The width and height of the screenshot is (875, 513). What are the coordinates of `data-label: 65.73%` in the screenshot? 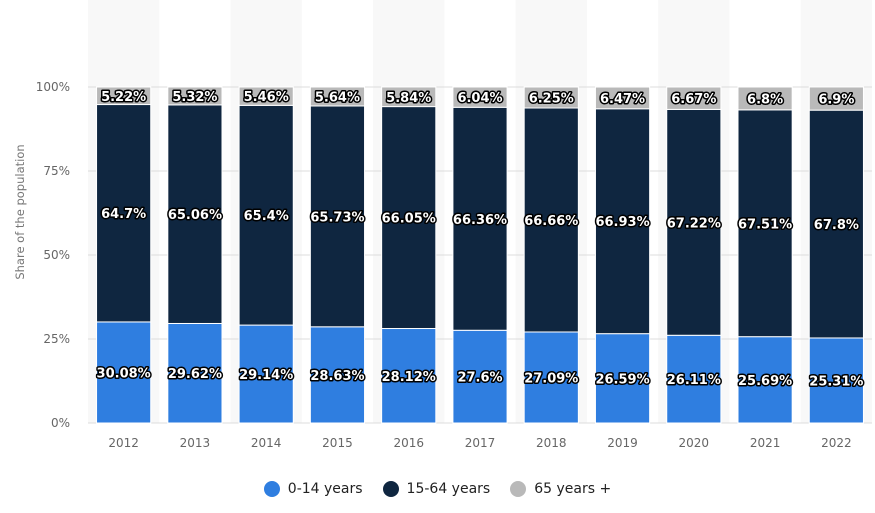 It's located at (337, 217).